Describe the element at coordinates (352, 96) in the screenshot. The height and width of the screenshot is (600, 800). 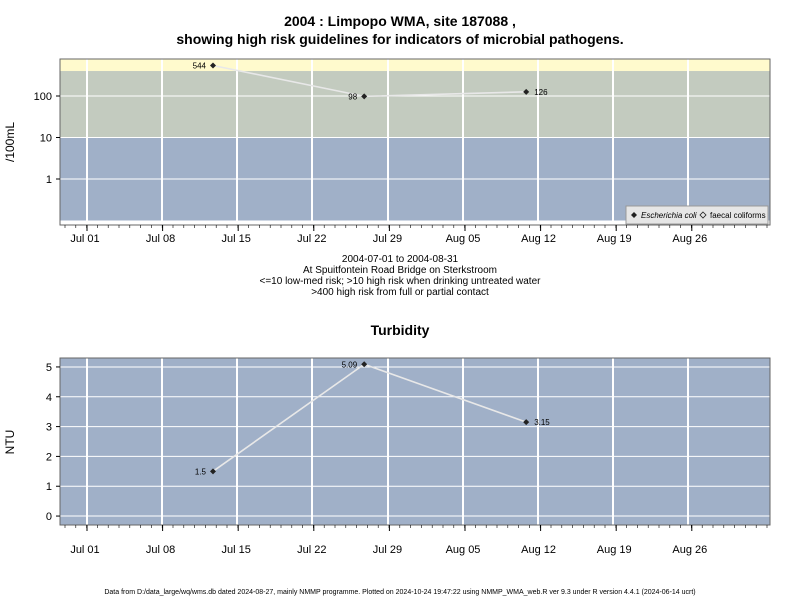
I see `ecoli-value-label: 98` at that location.